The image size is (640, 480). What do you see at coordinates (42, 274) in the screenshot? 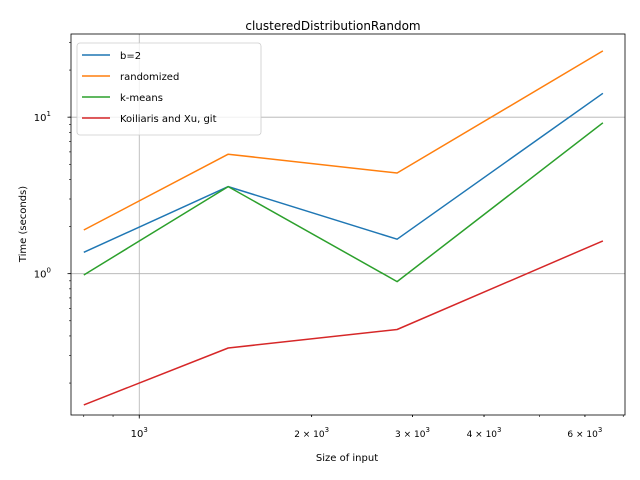
I see `y-tick-label: 10⁰` at bounding box center [42, 274].